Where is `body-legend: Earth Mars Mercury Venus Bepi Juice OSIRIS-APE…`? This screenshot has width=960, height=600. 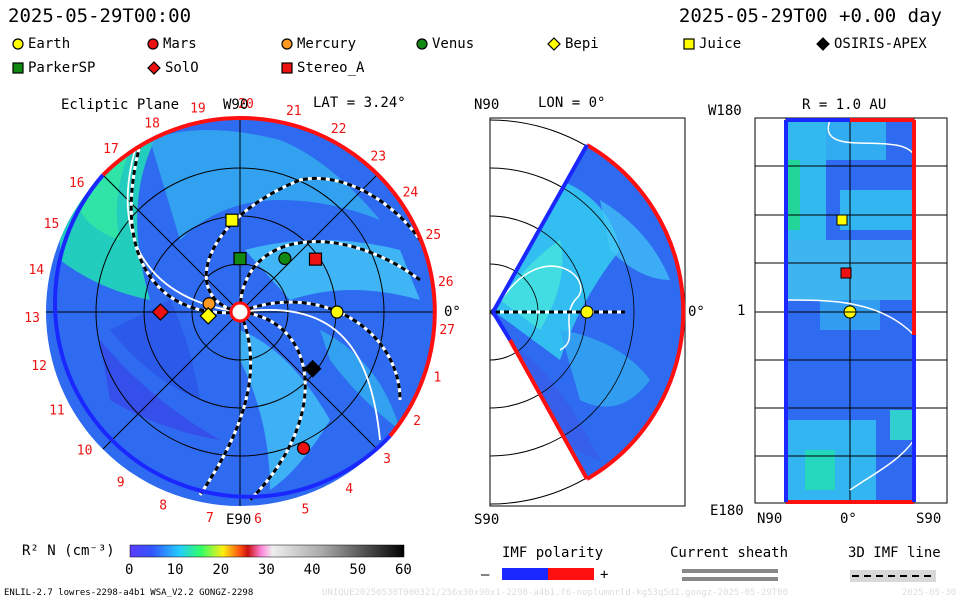 body-legend: Earth Mars Mercury Venus Bepi Juice OSIRIS-APE… is located at coordinates (480, 61).